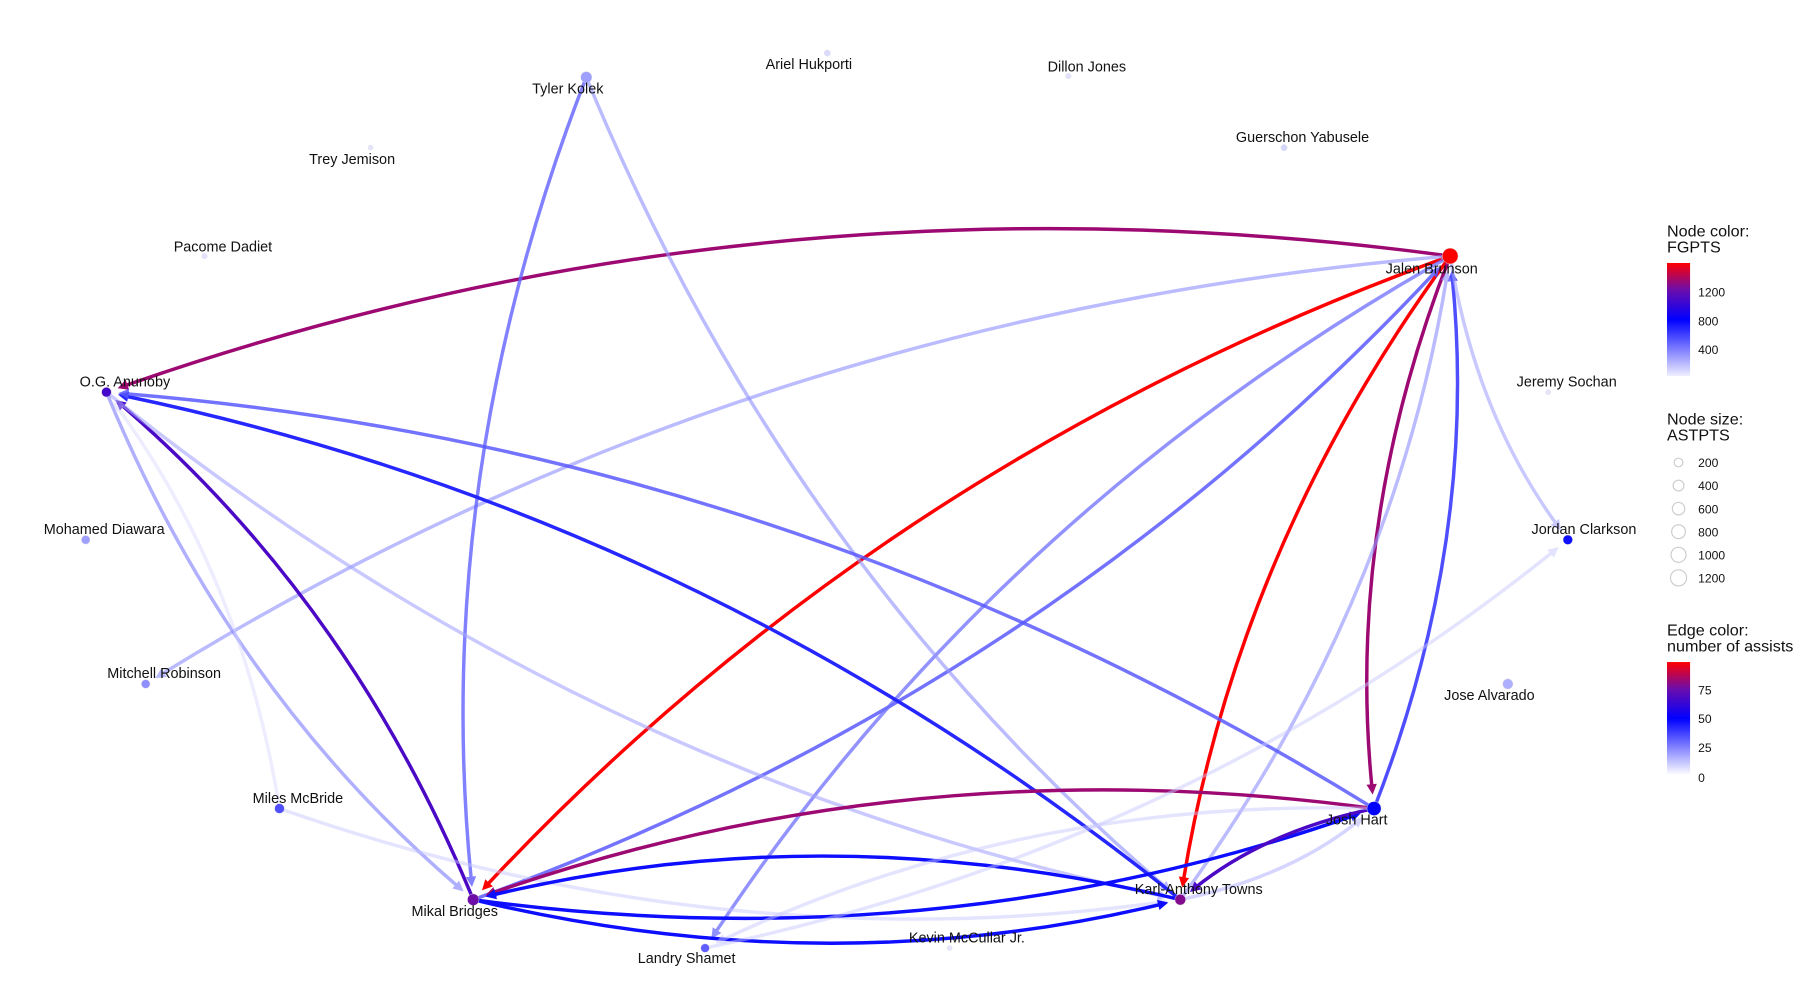 The height and width of the screenshot is (1005, 1800). I want to click on node-jalen-brunson: Jalen Brunson, so click(1432, 262).